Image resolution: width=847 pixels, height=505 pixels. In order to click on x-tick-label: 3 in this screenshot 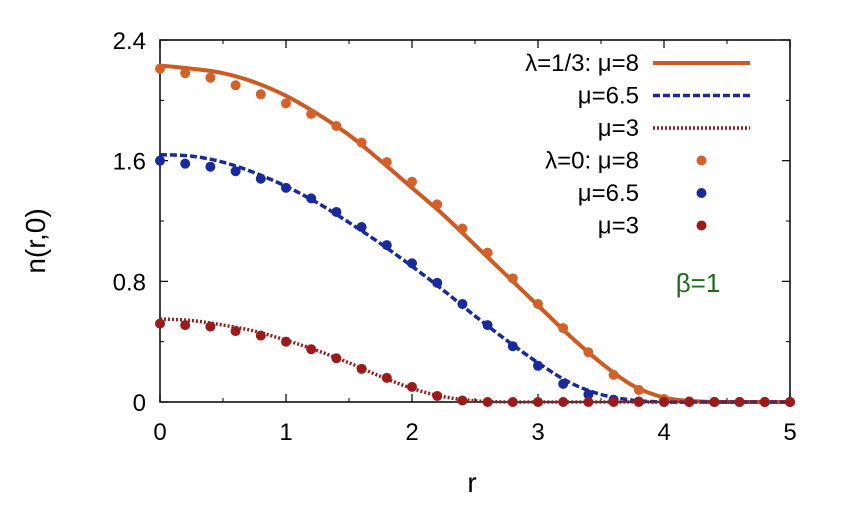, I will do `click(537, 432)`.